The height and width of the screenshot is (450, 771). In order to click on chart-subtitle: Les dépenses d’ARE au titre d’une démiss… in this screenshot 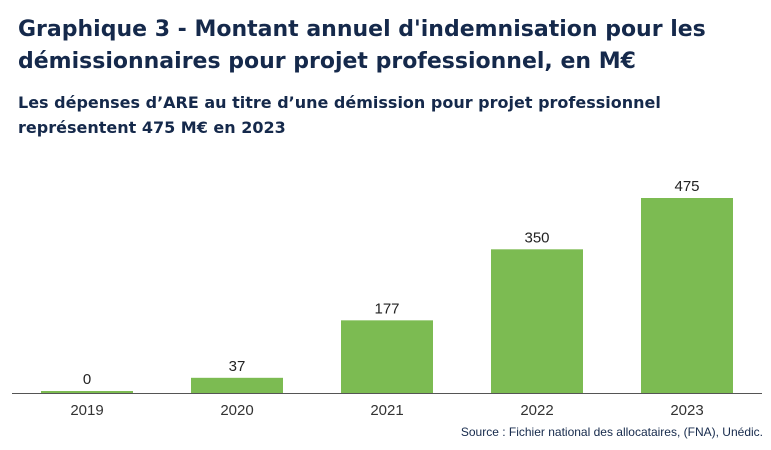, I will do `click(339, 115)`.